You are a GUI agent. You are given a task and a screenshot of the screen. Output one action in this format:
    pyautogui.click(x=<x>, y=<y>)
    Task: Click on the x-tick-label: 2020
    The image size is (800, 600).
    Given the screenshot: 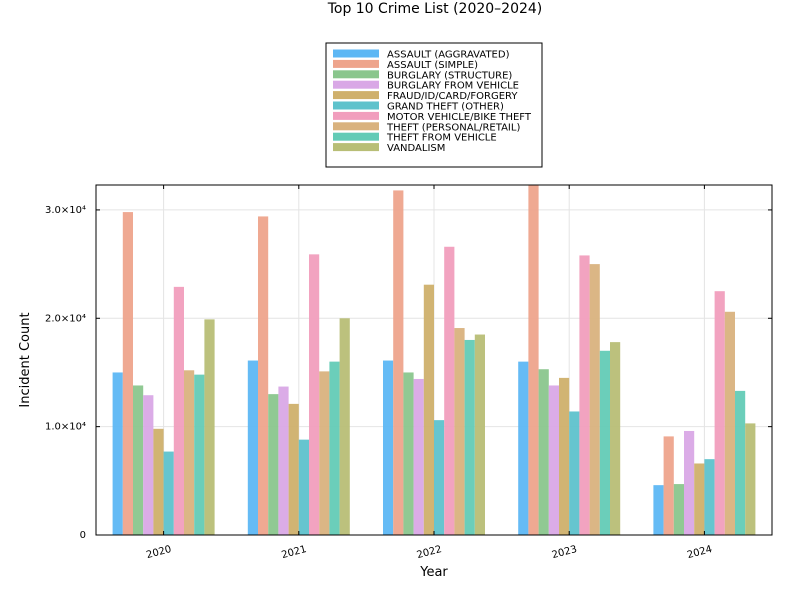 What is the action you would take?
    pyautogui.click(x=158, y=552)
    